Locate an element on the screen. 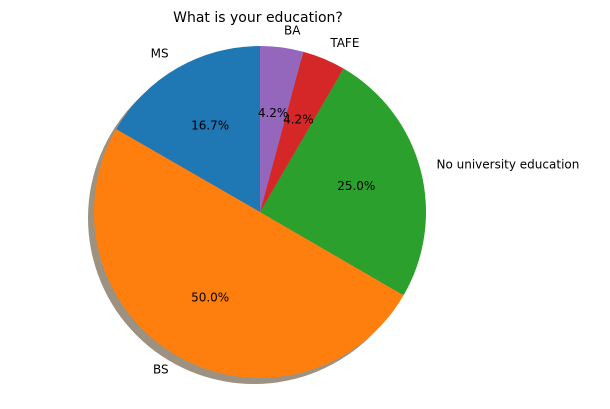 This screenshot has height=409, width=610. slice-percent-label: 50.0% is located at coordinates (210, 298).